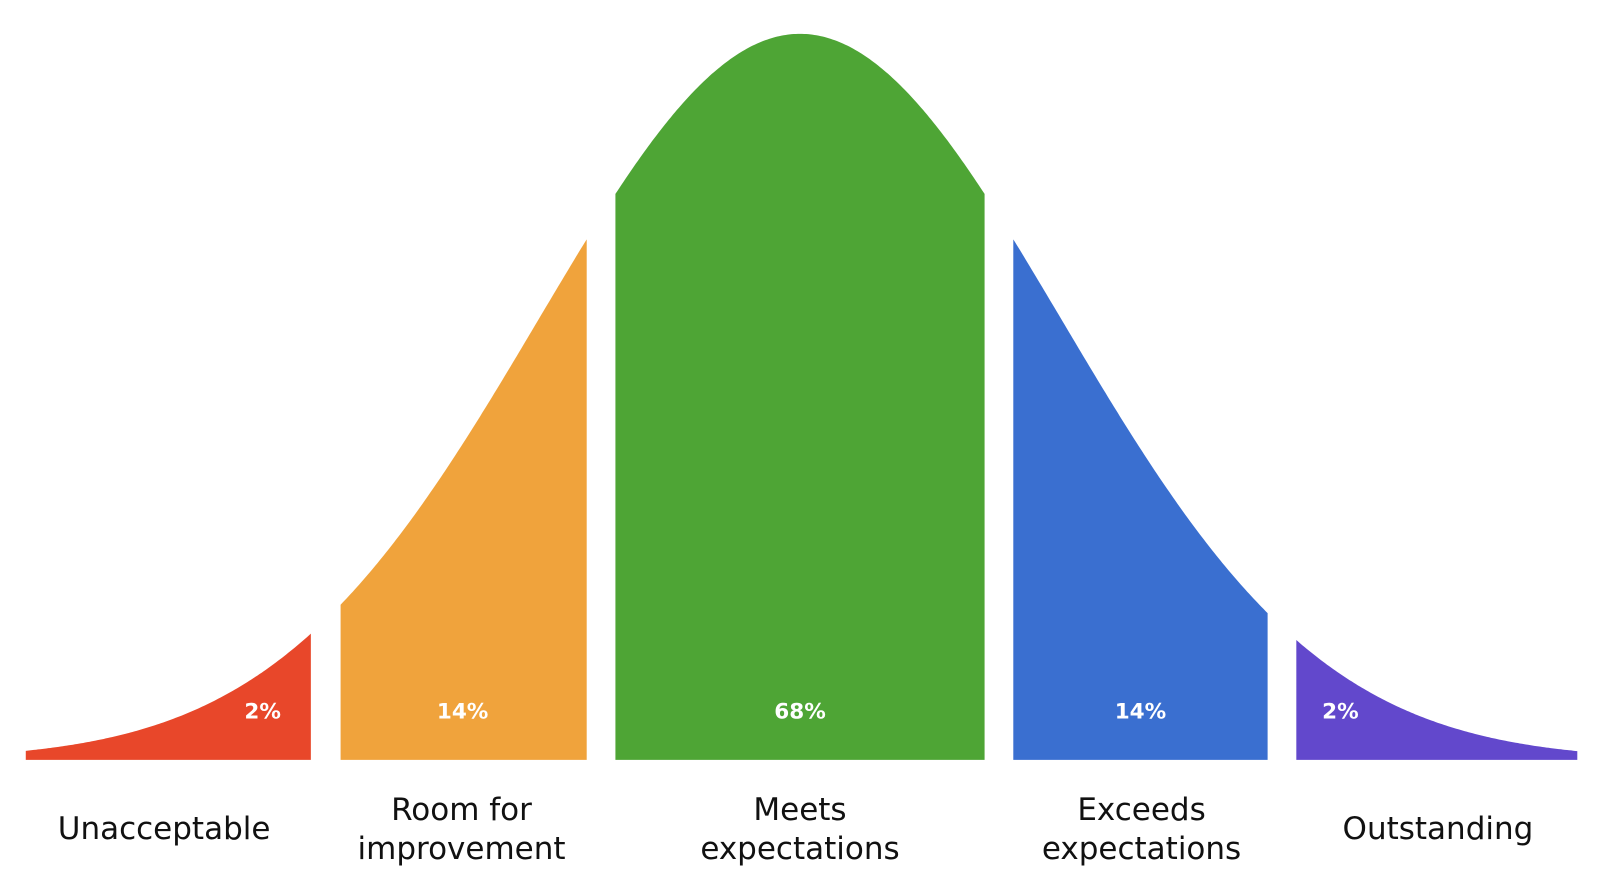 Image resolution: width=1600 pixels, height=886 pixels. What do you see at coordinates (164, 829) in the screenshot?
I see `category-label: Unacceptable` at bounding box center [164, 829].